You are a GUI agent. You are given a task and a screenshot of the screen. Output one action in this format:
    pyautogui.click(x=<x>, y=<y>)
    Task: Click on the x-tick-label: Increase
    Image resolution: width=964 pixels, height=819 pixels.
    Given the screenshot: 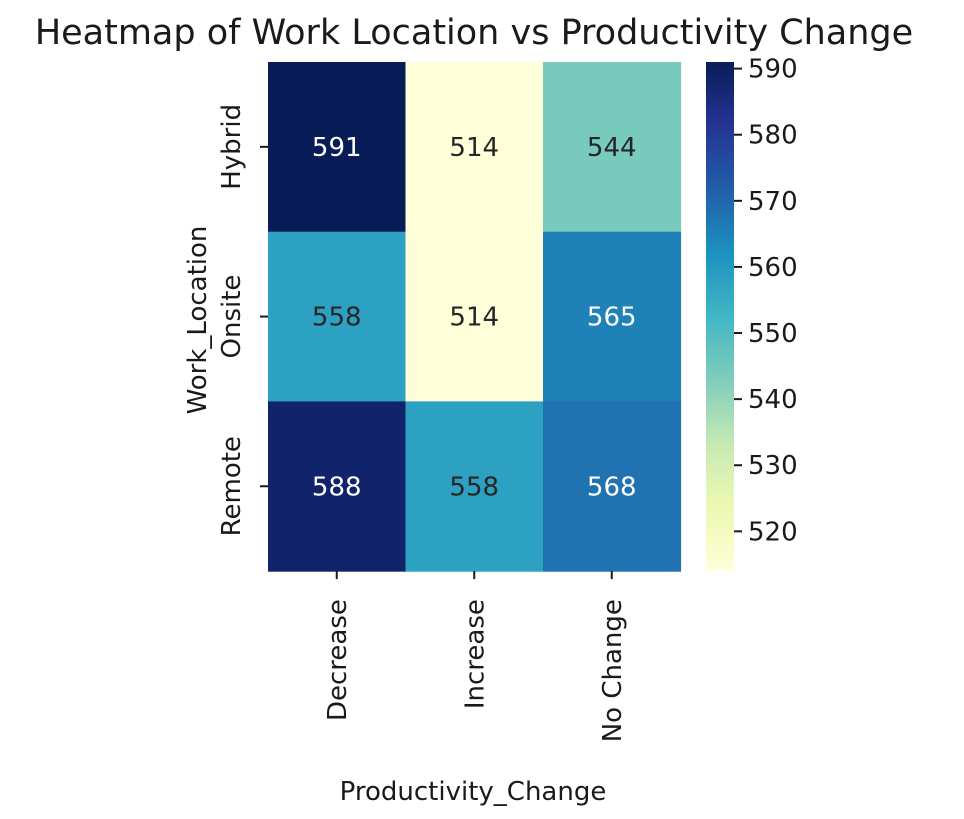 What is the action you would take?
    pyautogui.click(x=475, y=654)
    